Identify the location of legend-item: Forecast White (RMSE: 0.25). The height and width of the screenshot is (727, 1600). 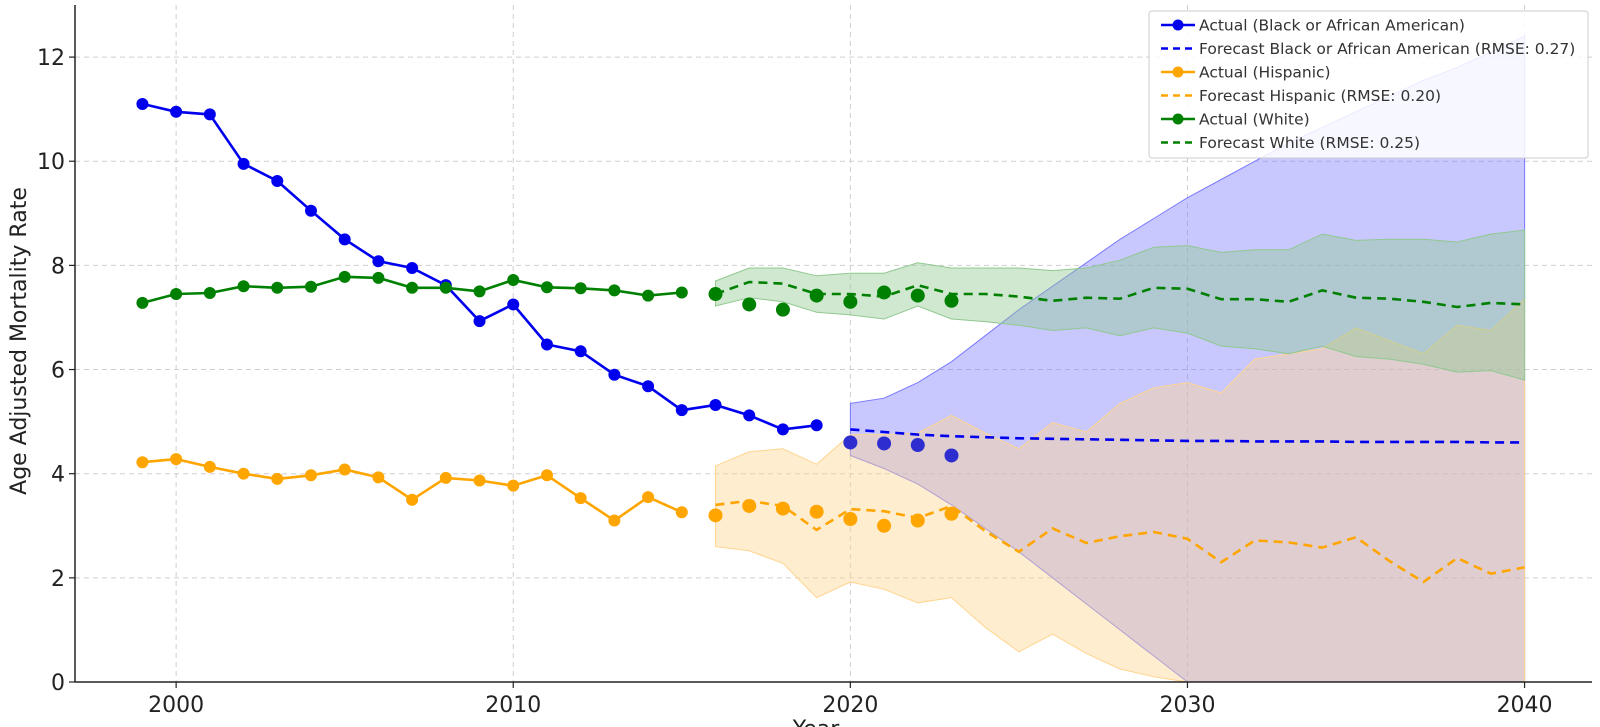
(1290, 143).